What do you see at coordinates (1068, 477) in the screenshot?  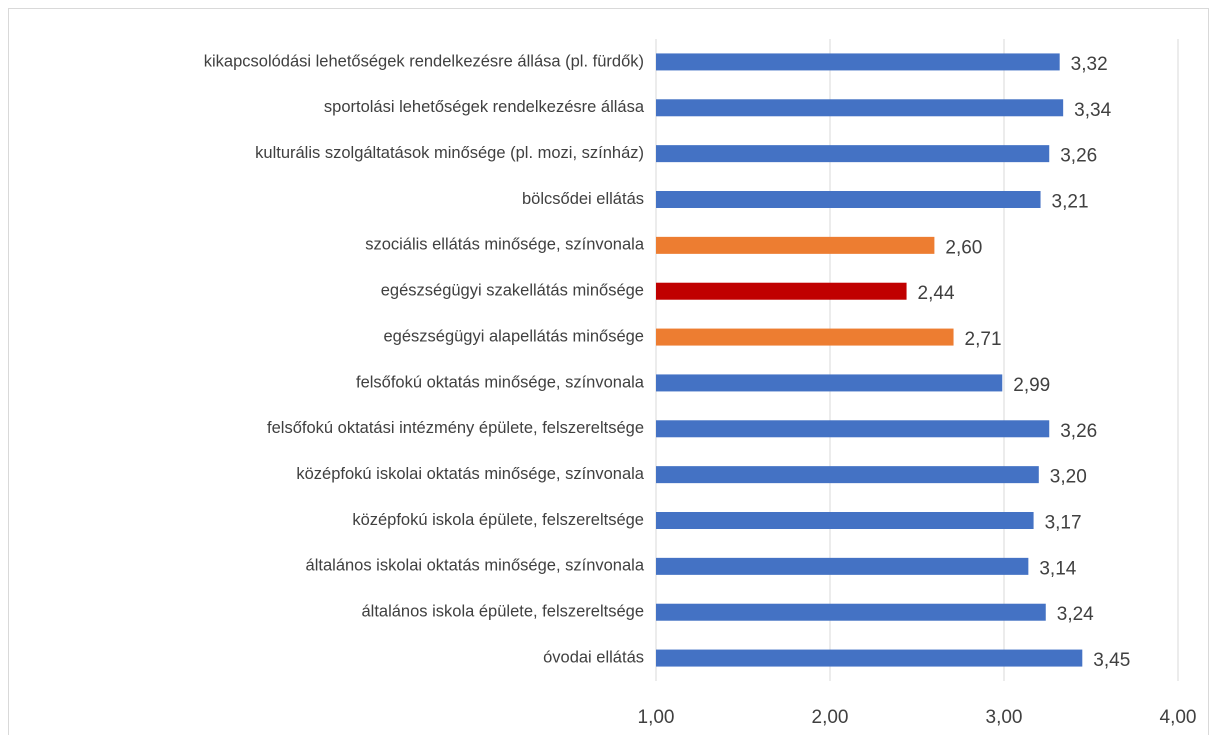 I see `data-label: 3,20` at bounding box center [1068, 477].